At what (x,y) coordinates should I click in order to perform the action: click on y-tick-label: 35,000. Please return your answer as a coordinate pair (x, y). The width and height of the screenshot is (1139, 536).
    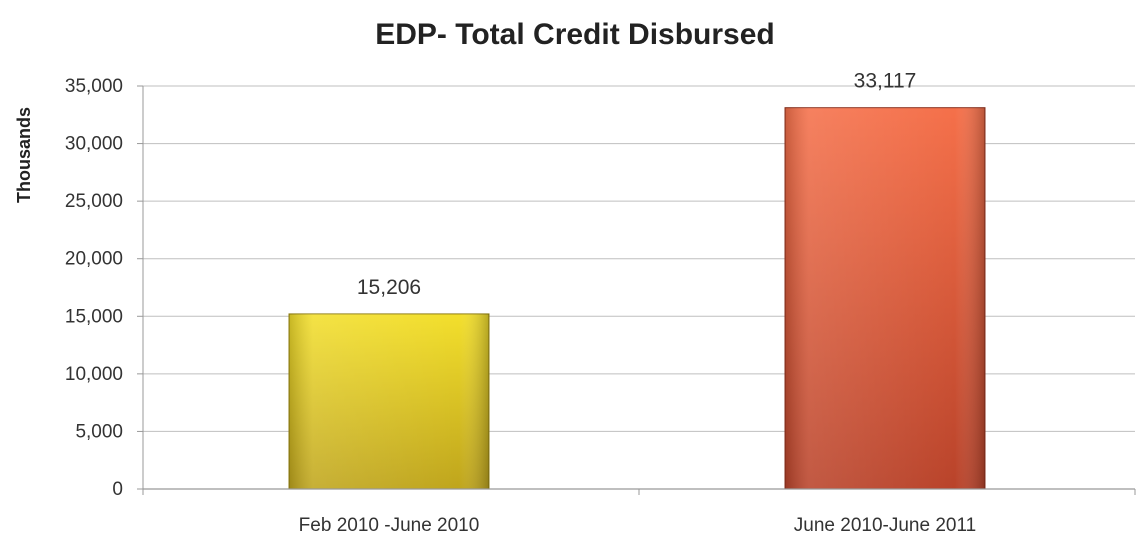
    Looking at the image, I should click on (94, 86).